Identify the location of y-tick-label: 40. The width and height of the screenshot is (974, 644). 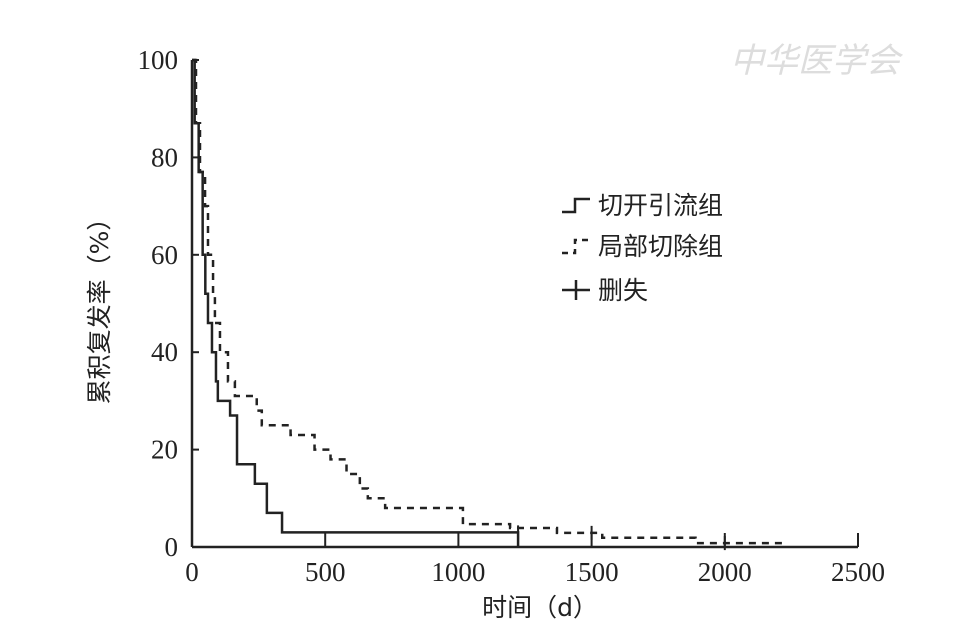
(164, 352).